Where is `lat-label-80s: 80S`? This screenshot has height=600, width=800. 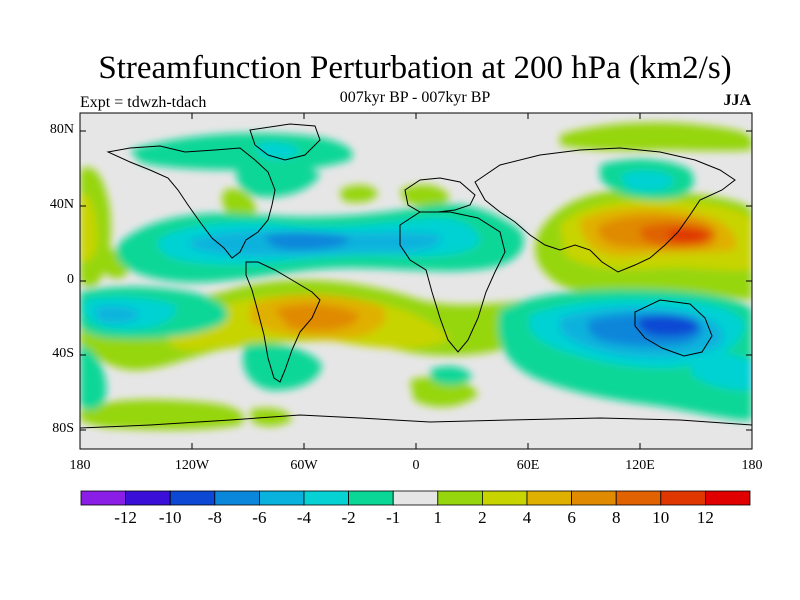 lat-label-80s: 80S is located at coordinates (63, 428).